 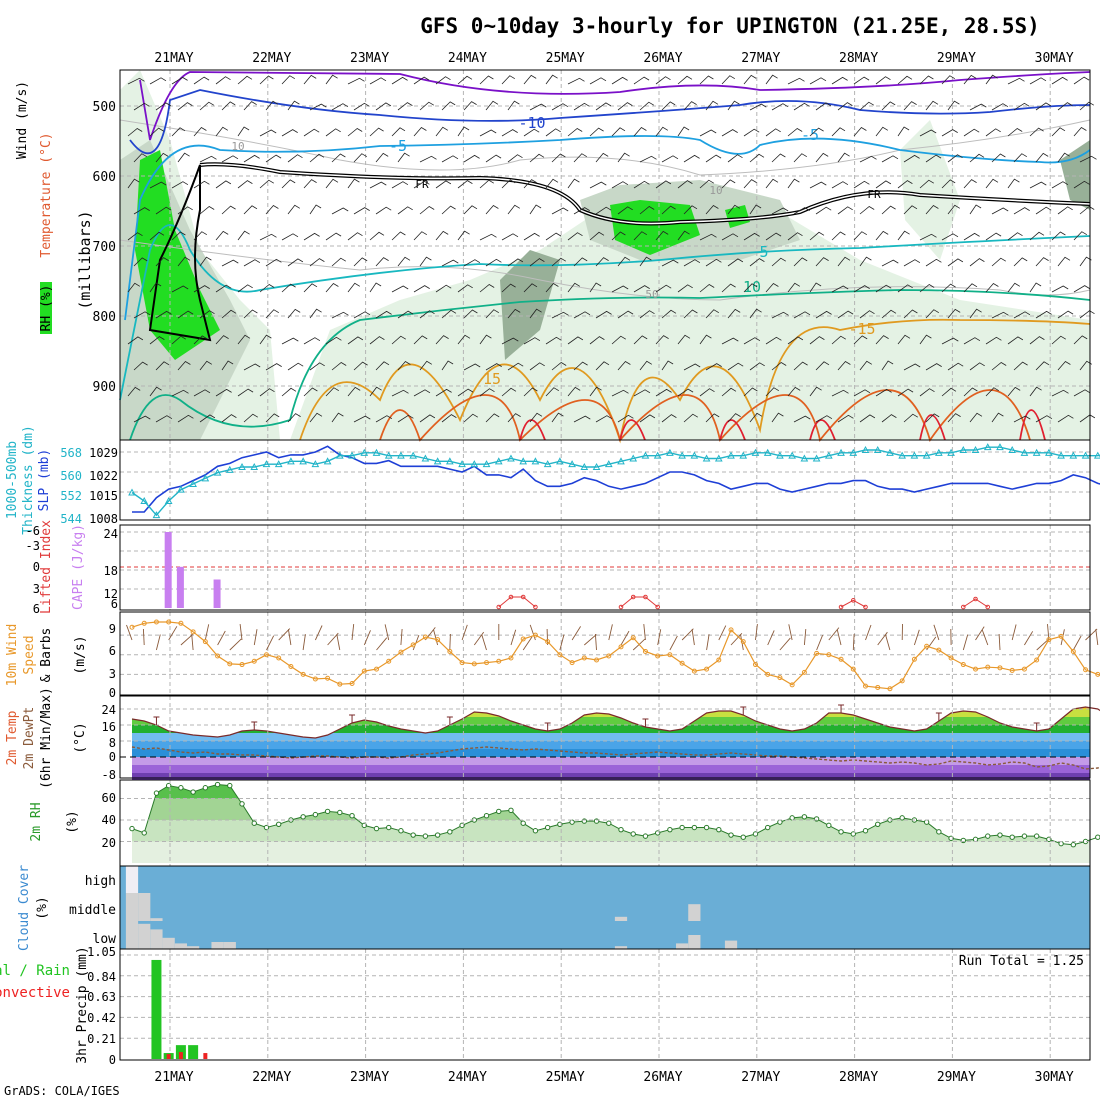 What do you see at coordinates (103, 453) in the screenshot?
I see `slp-tick-label: 1029` at bounding box center [103, 453].